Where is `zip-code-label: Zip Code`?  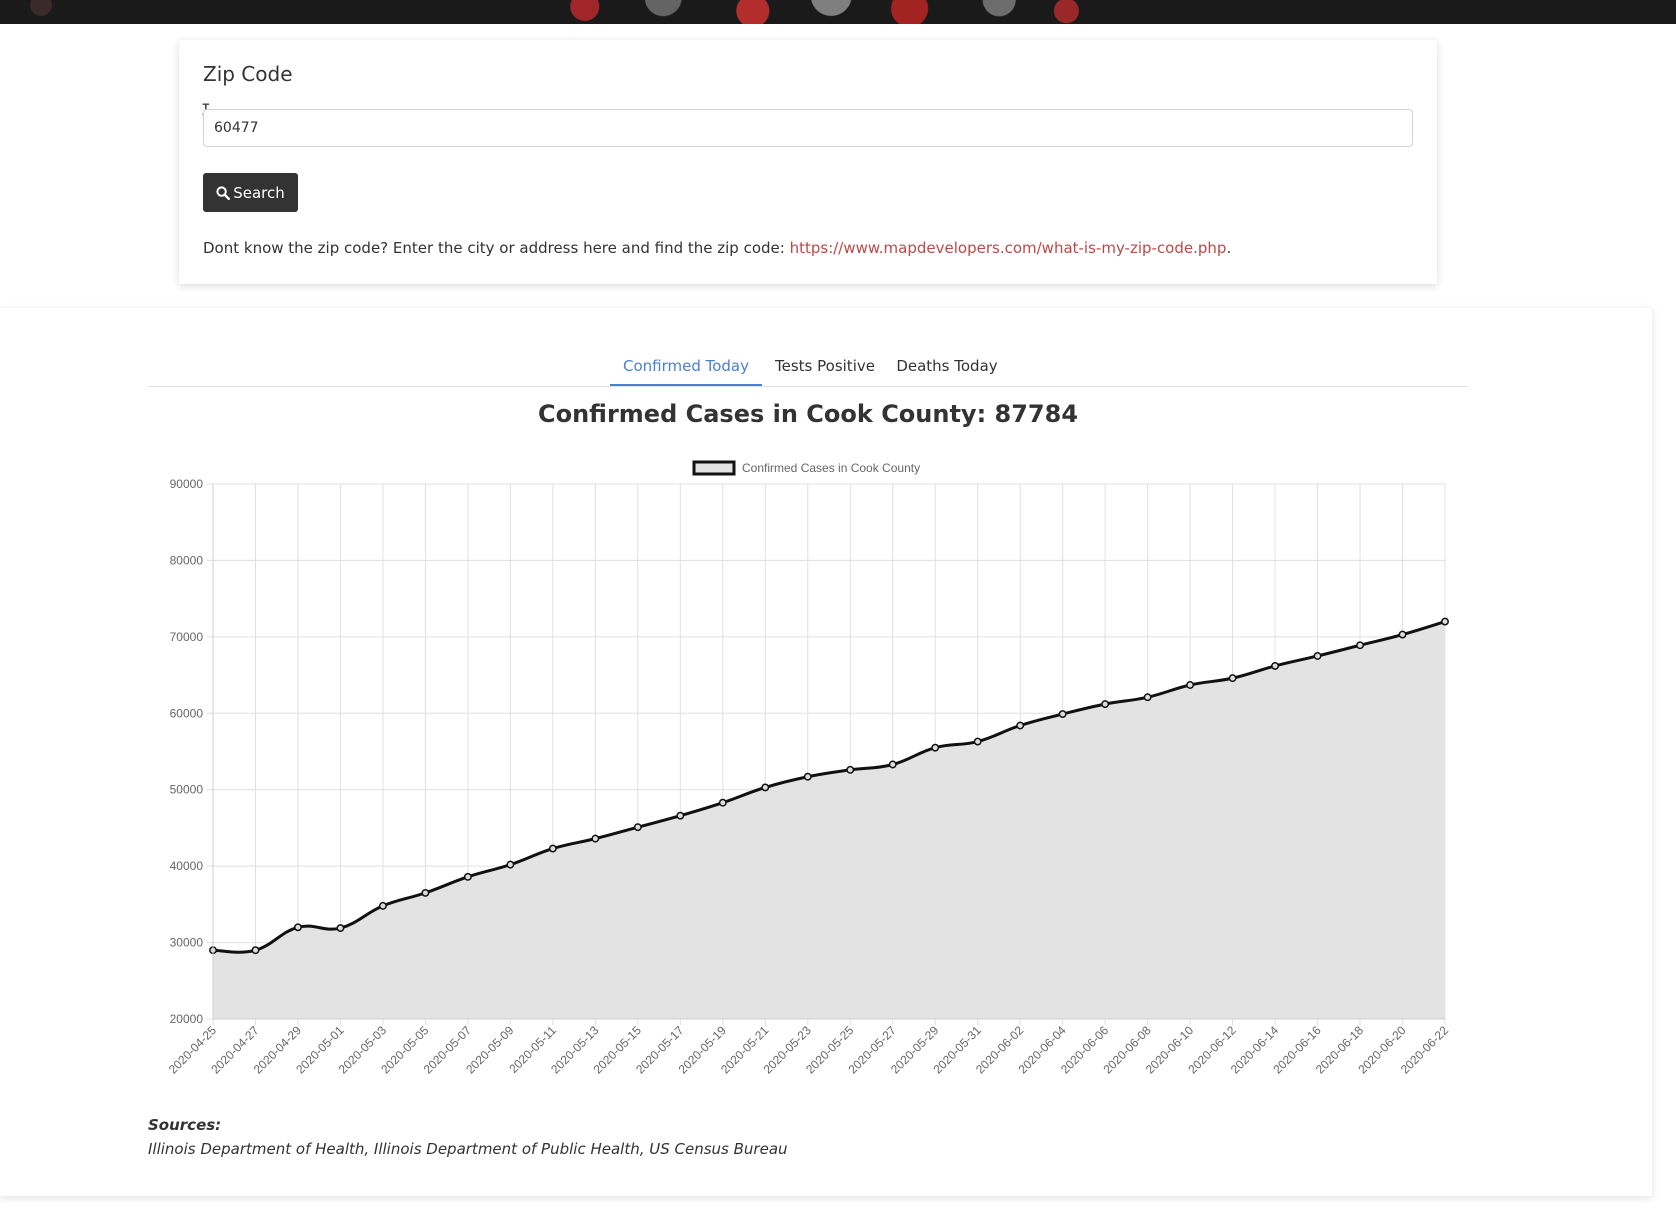
zip-code-label: Zip Code is located at coordinates (248, 74).